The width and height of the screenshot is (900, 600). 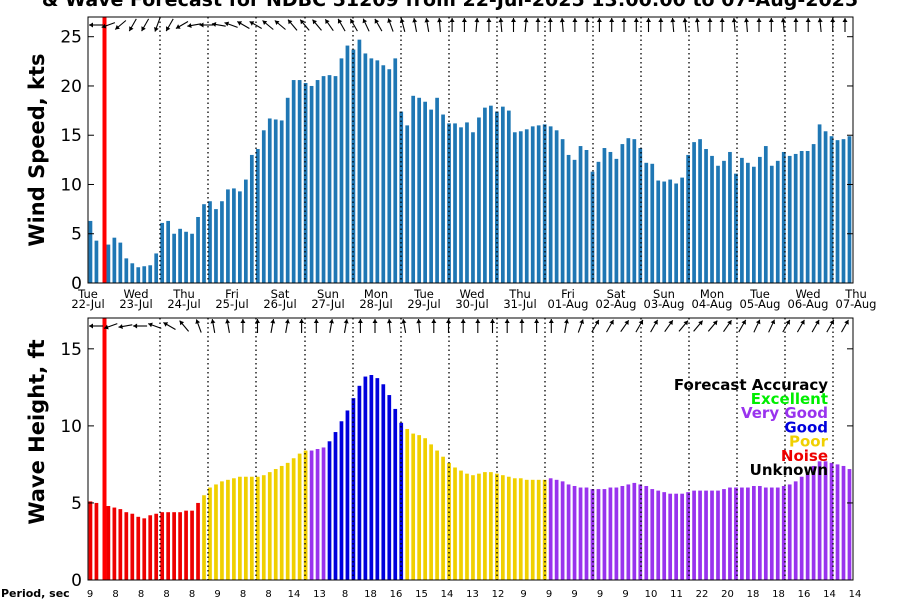 I want to click on period-value: 15, so click(x=421, y=594).